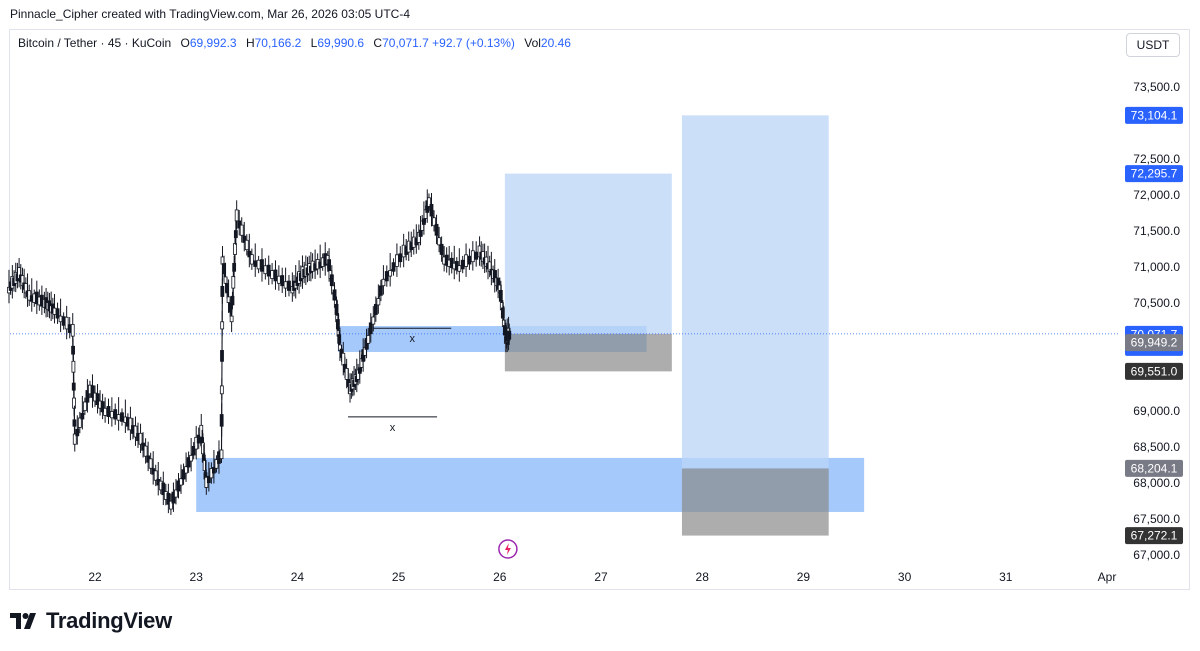  What do you see at coordinates (341, 43) in the screenshot?
I see `low-value: 69,990.6` at bounding box center [341, 43].